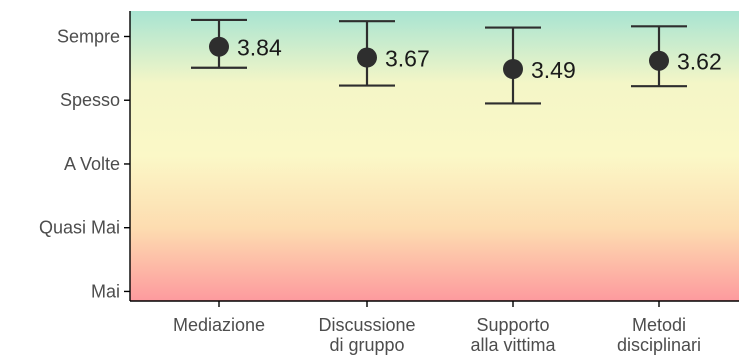  I want to click on value-labels: 3.84 3.67 3.49 3.62, so click(479, 59).